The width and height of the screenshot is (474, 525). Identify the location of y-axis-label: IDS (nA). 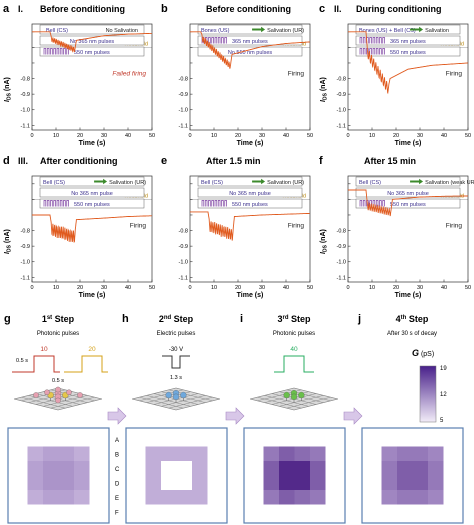
(324, 89).